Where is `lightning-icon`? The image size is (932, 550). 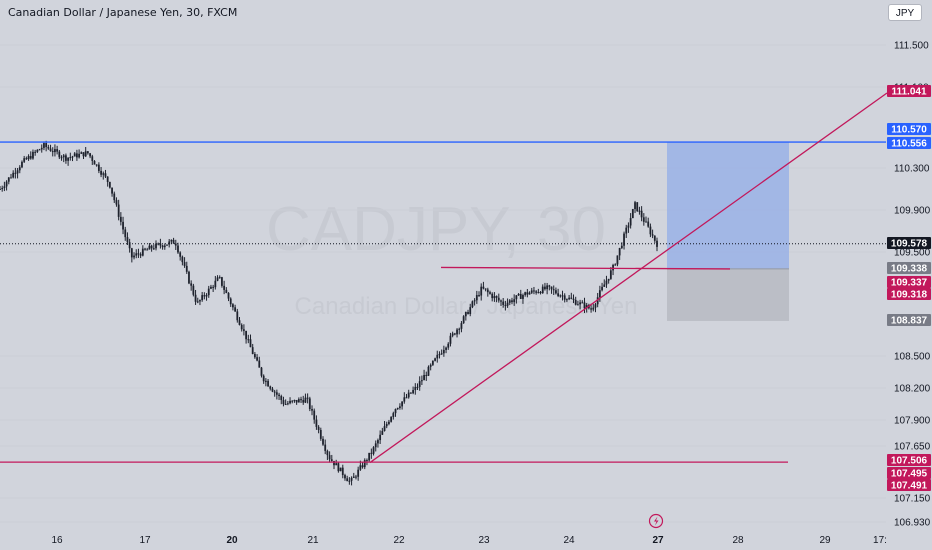
lightning-icon is located at coordinates (656, 521).